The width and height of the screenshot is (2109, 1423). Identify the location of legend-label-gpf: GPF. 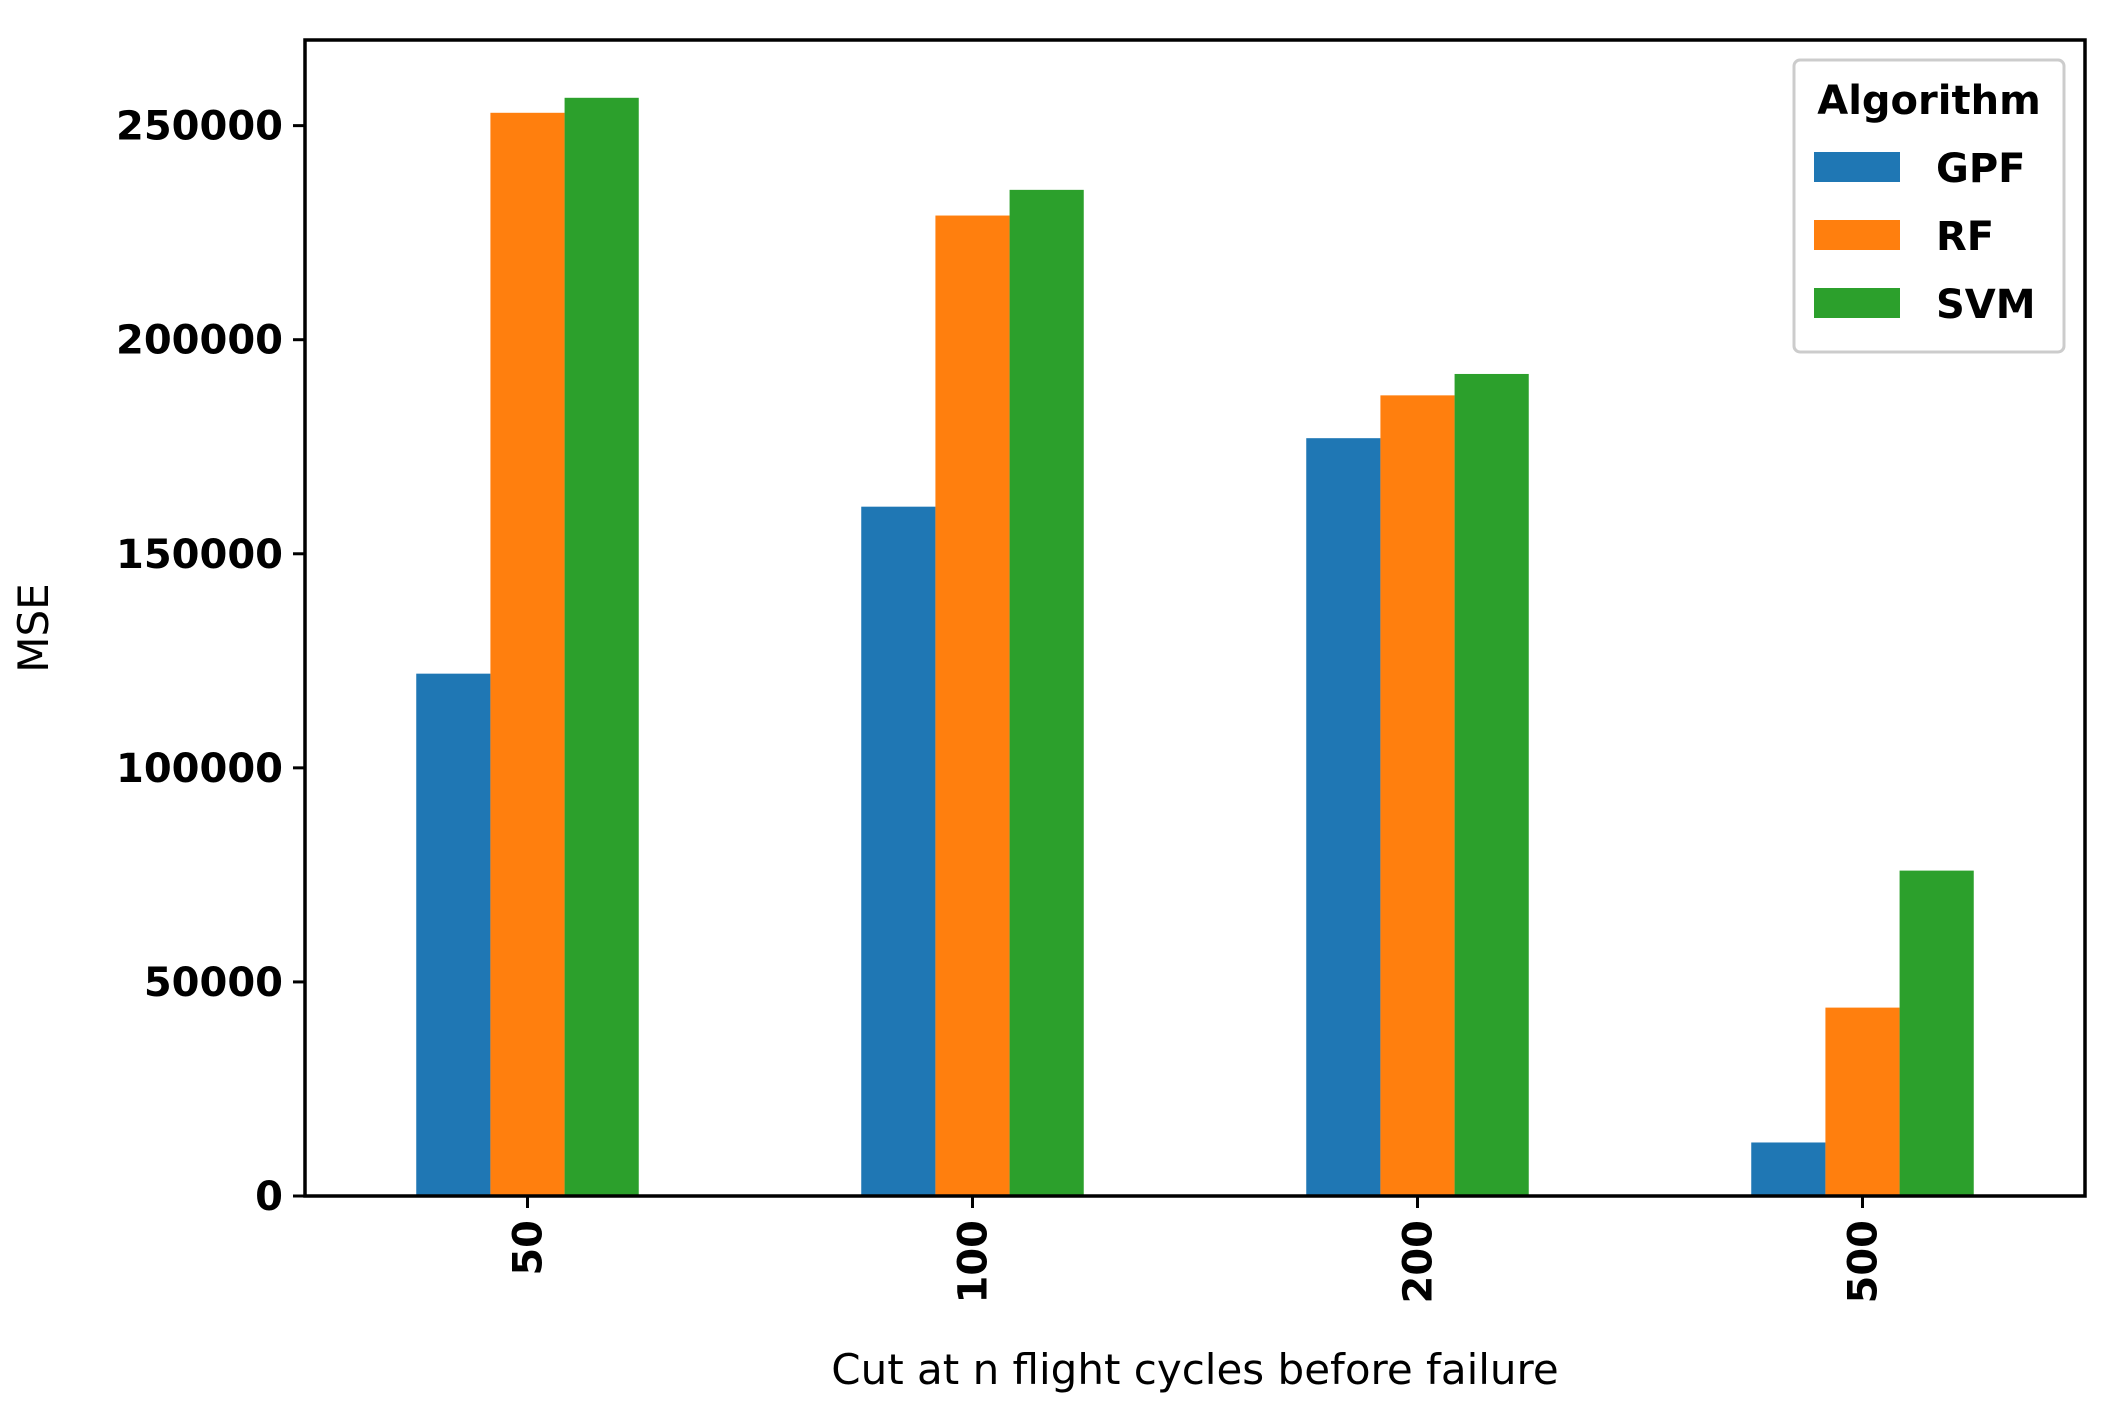
(1980, 169).